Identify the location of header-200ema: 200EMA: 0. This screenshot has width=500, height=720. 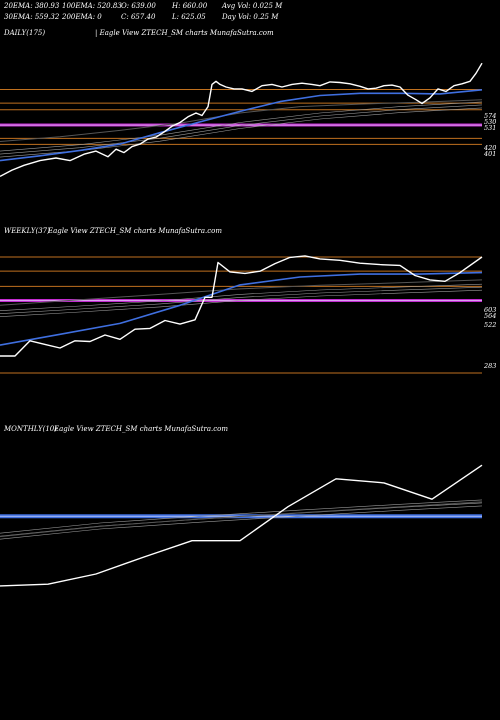
(81, 17).